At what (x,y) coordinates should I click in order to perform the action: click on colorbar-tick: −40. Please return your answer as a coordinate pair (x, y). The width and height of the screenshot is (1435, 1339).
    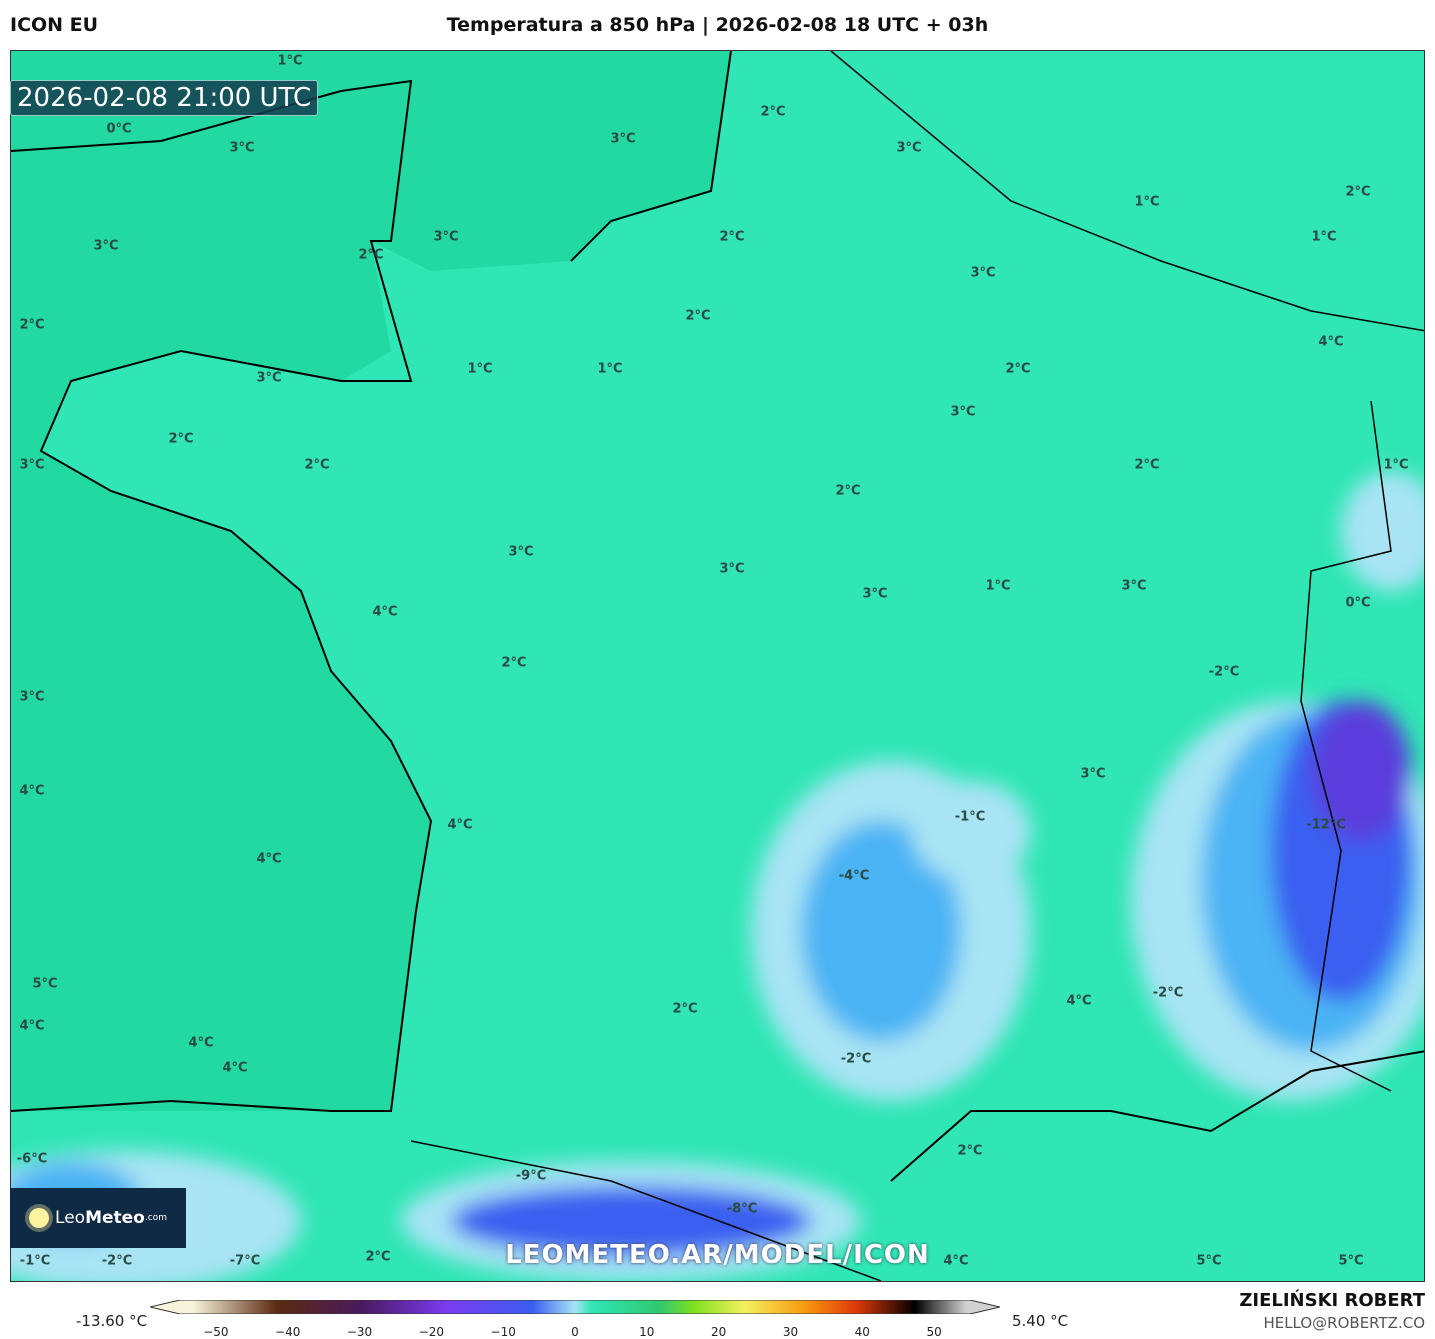
    Looking at the image, I should click on (288, 1332).